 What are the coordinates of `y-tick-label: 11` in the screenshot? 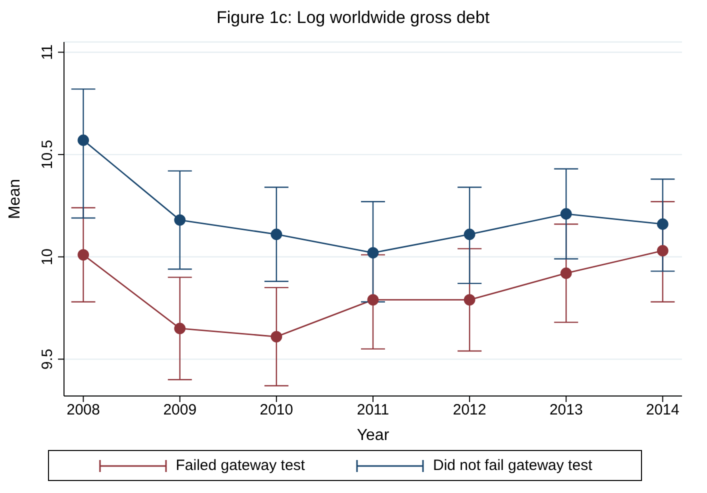 It's located at (47, 52).